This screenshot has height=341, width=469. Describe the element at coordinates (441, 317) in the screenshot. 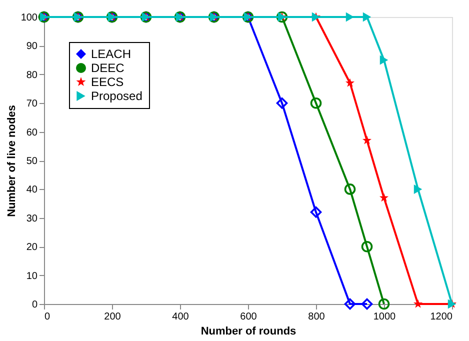

I see `x-tick-label: 1200` at that location.